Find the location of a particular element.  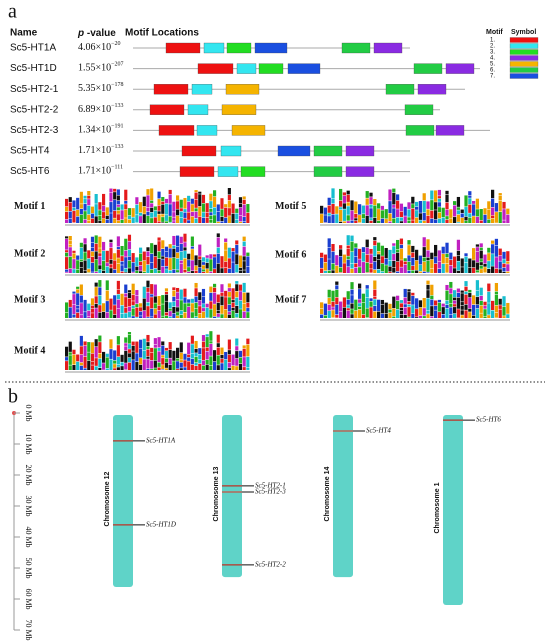

p-value: 4.06×10⁻²⁰ is located at coordinates (99, 47).